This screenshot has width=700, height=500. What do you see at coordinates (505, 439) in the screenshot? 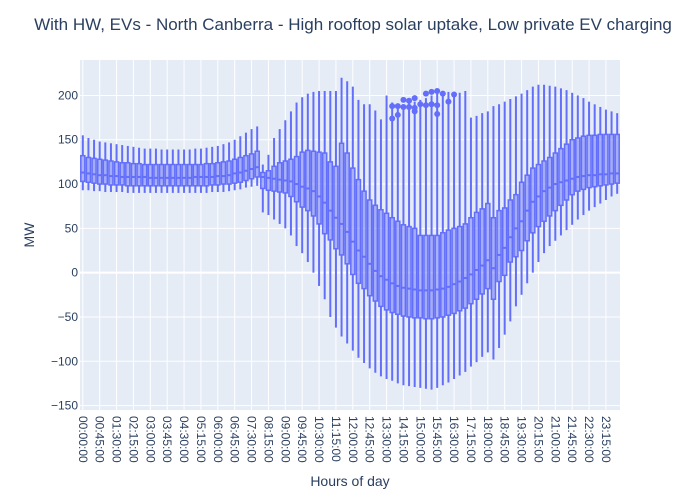
I see `x-tick-label: 18:45:00` at bounding box center [505, 439].